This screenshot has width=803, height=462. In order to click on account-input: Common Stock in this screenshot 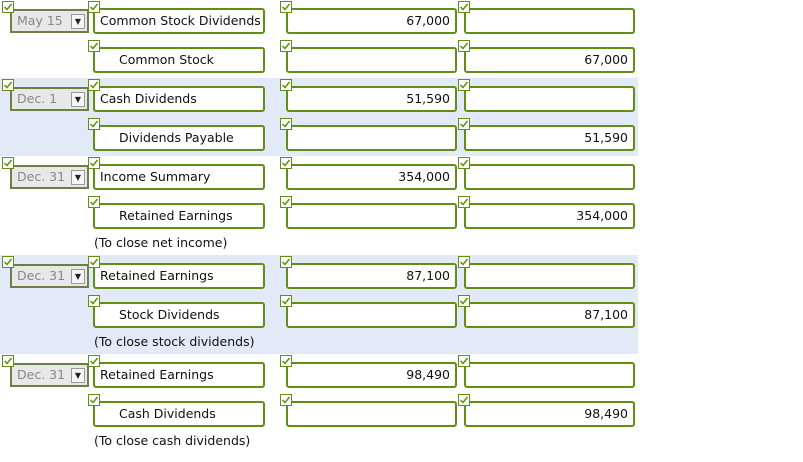, I will do `click(179, 60)`.